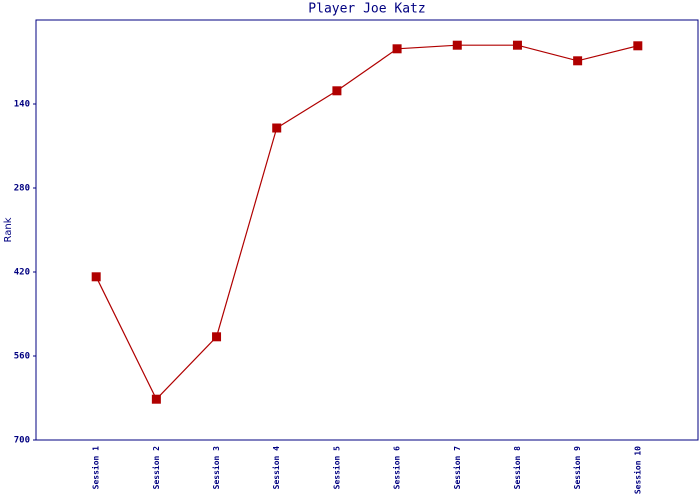 This screenshot has width=700, height=500. Describe the element at coordinates (336, 468) in the screenshot. I see `x-tick-label: Session 5` at that location.